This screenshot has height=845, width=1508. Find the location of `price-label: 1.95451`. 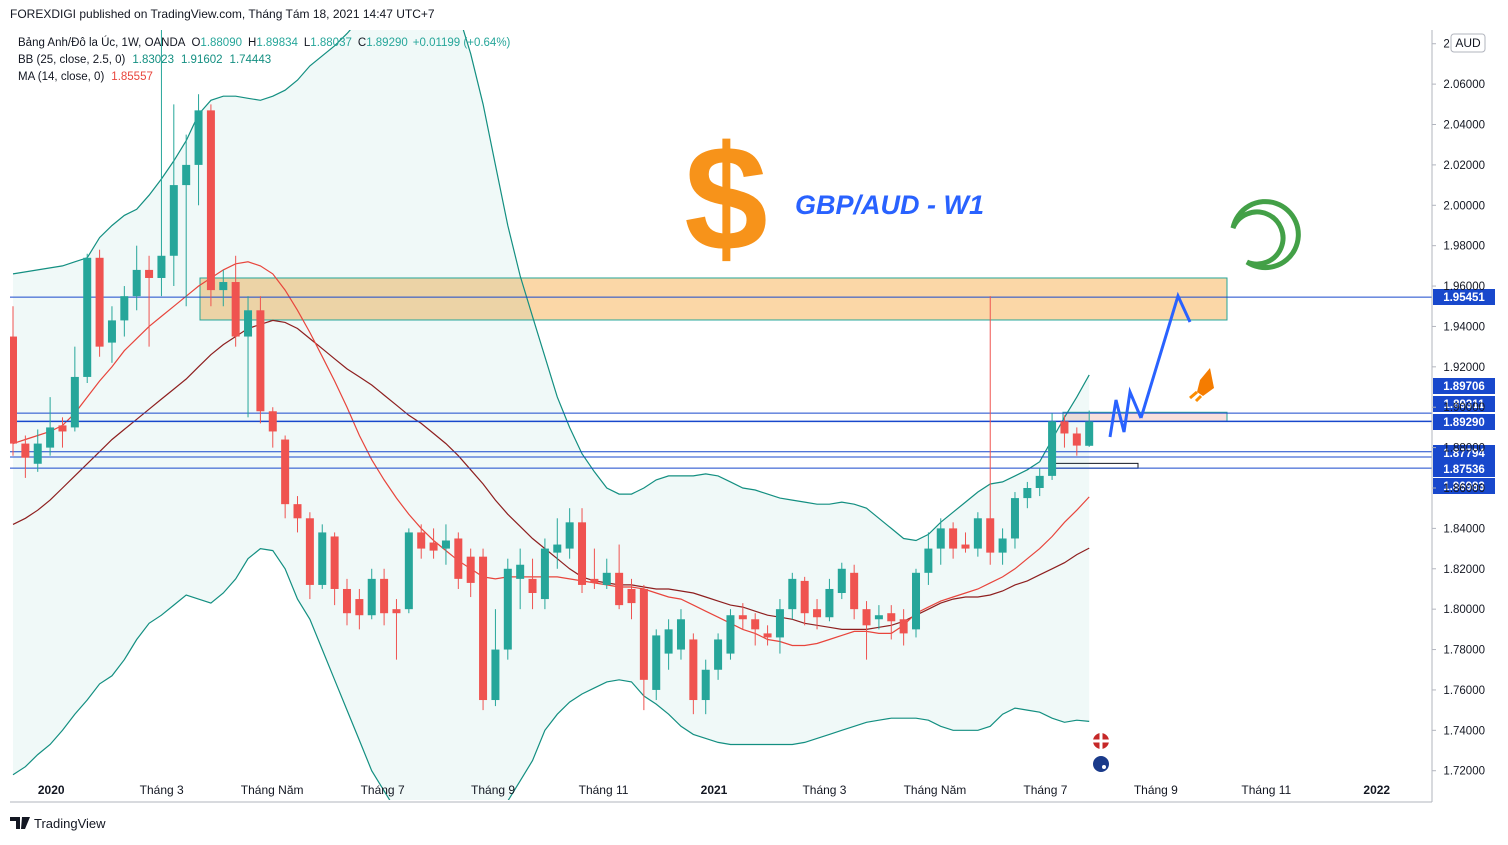

price-label: 1.95451 is located at coordinates (1464, 298).